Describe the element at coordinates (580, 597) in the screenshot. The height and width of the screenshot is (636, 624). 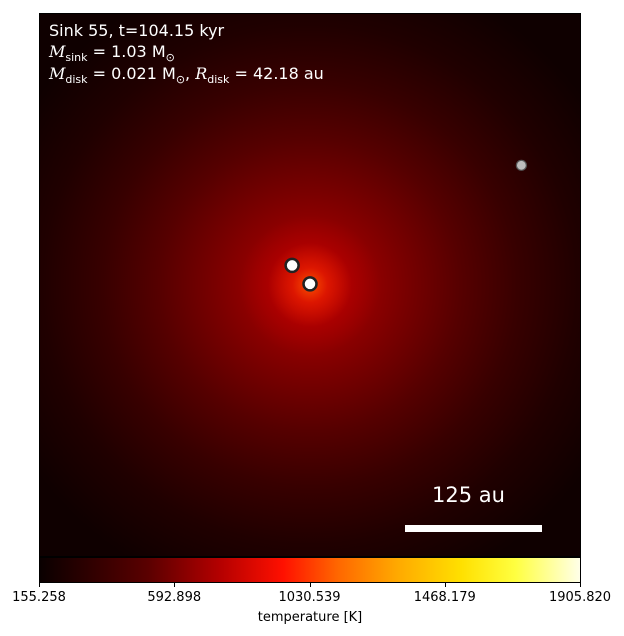
I see `colorbar-tick-label: 1905.820` at that location.